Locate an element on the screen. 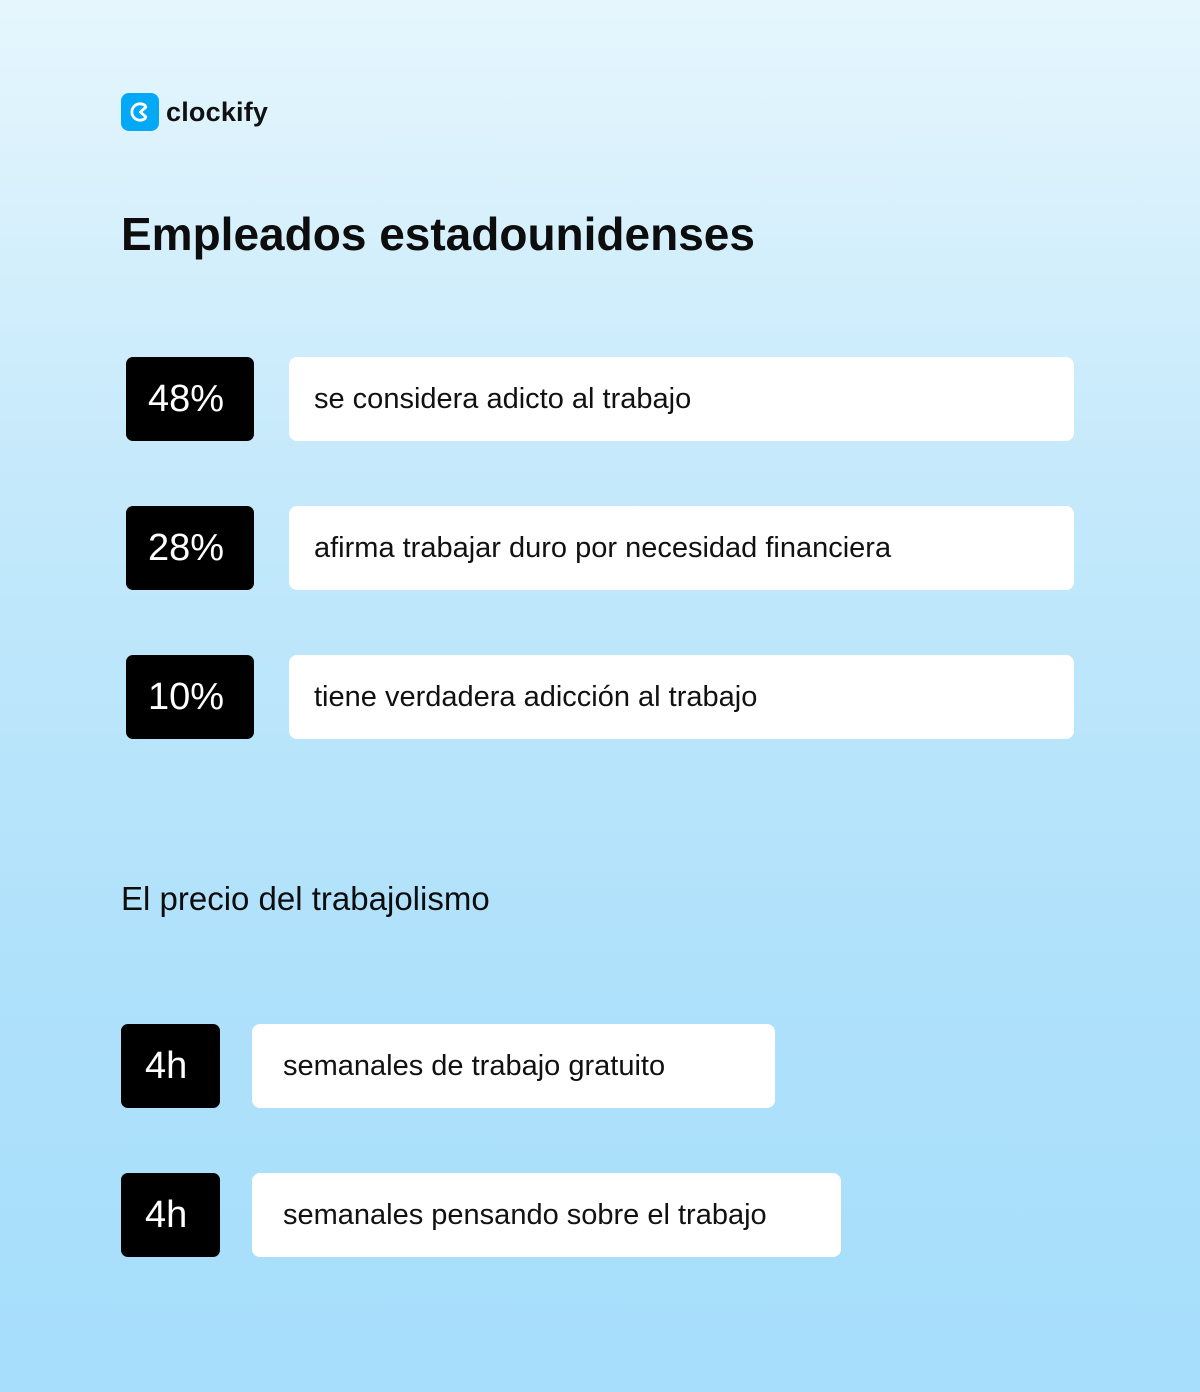 The height and width of the screenshot is (1392, 1200). stat-description: semanales pensando sobre el trabajo is located at coordinates (546, 1215).